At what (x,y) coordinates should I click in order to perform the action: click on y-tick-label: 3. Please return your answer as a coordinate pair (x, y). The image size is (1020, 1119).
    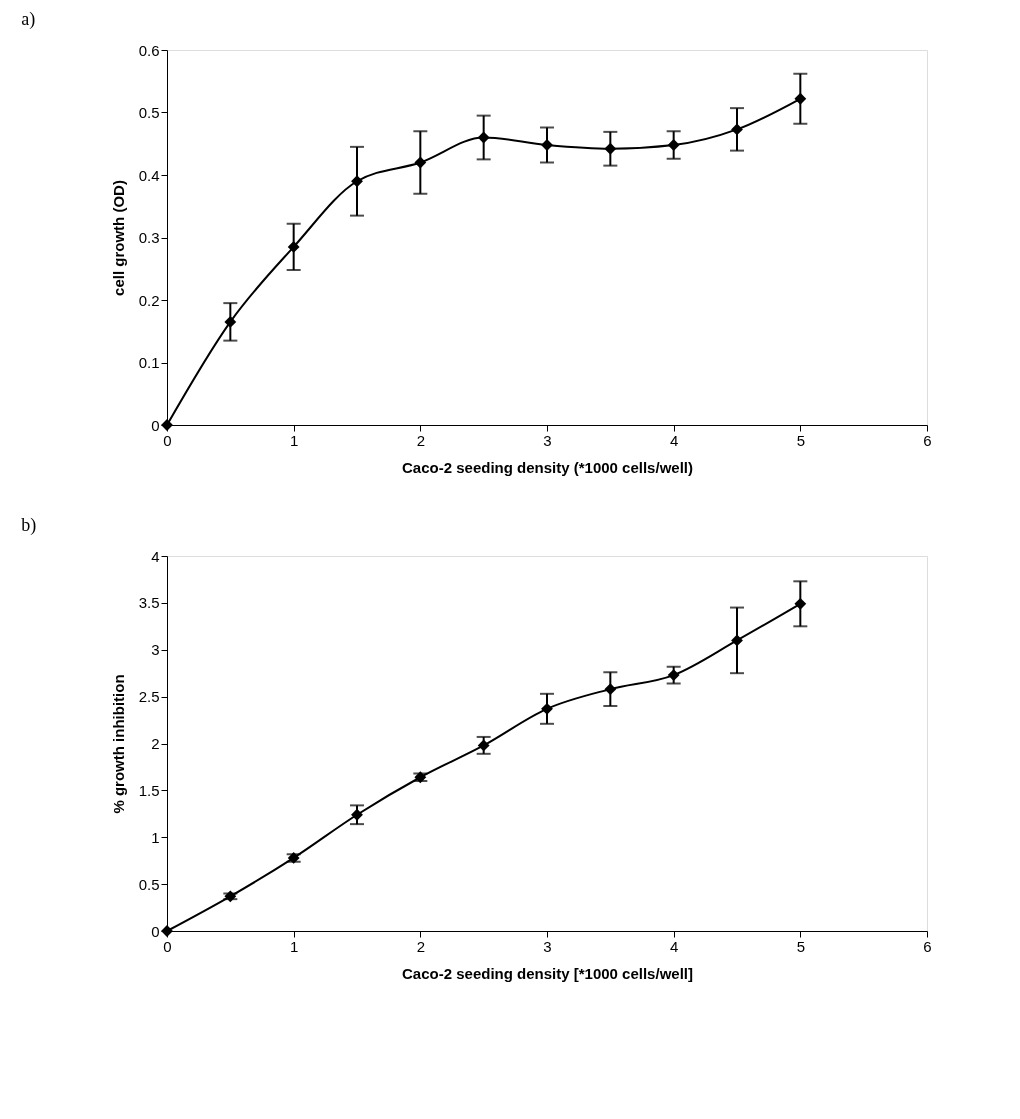
    Looking at the image, I should click on (155, 650).